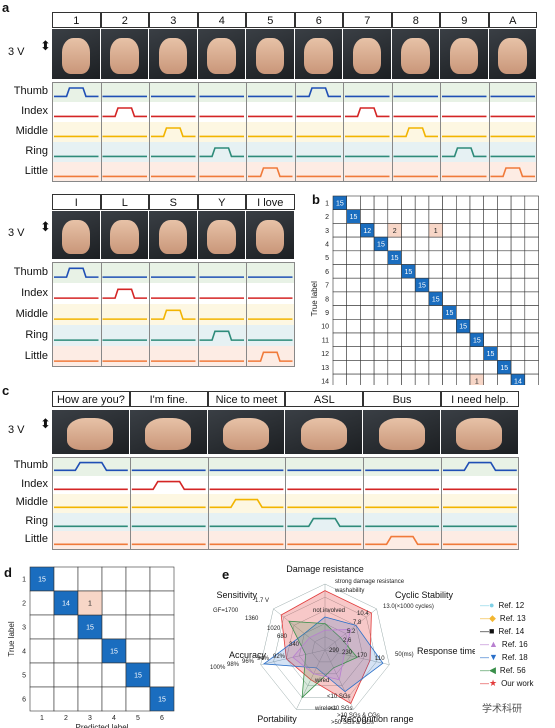 This screenshot has height=728, width=555. Describe the element at coordinates (173, 202) in the screenshot. I see `gesture-header: S` at that location.